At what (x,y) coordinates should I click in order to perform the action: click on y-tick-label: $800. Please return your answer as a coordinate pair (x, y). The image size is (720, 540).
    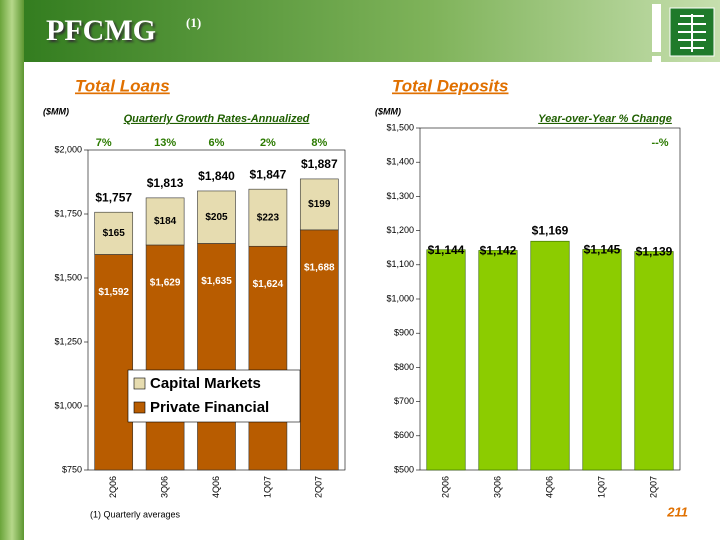
    Looking at the image, I should click on (404, 367).